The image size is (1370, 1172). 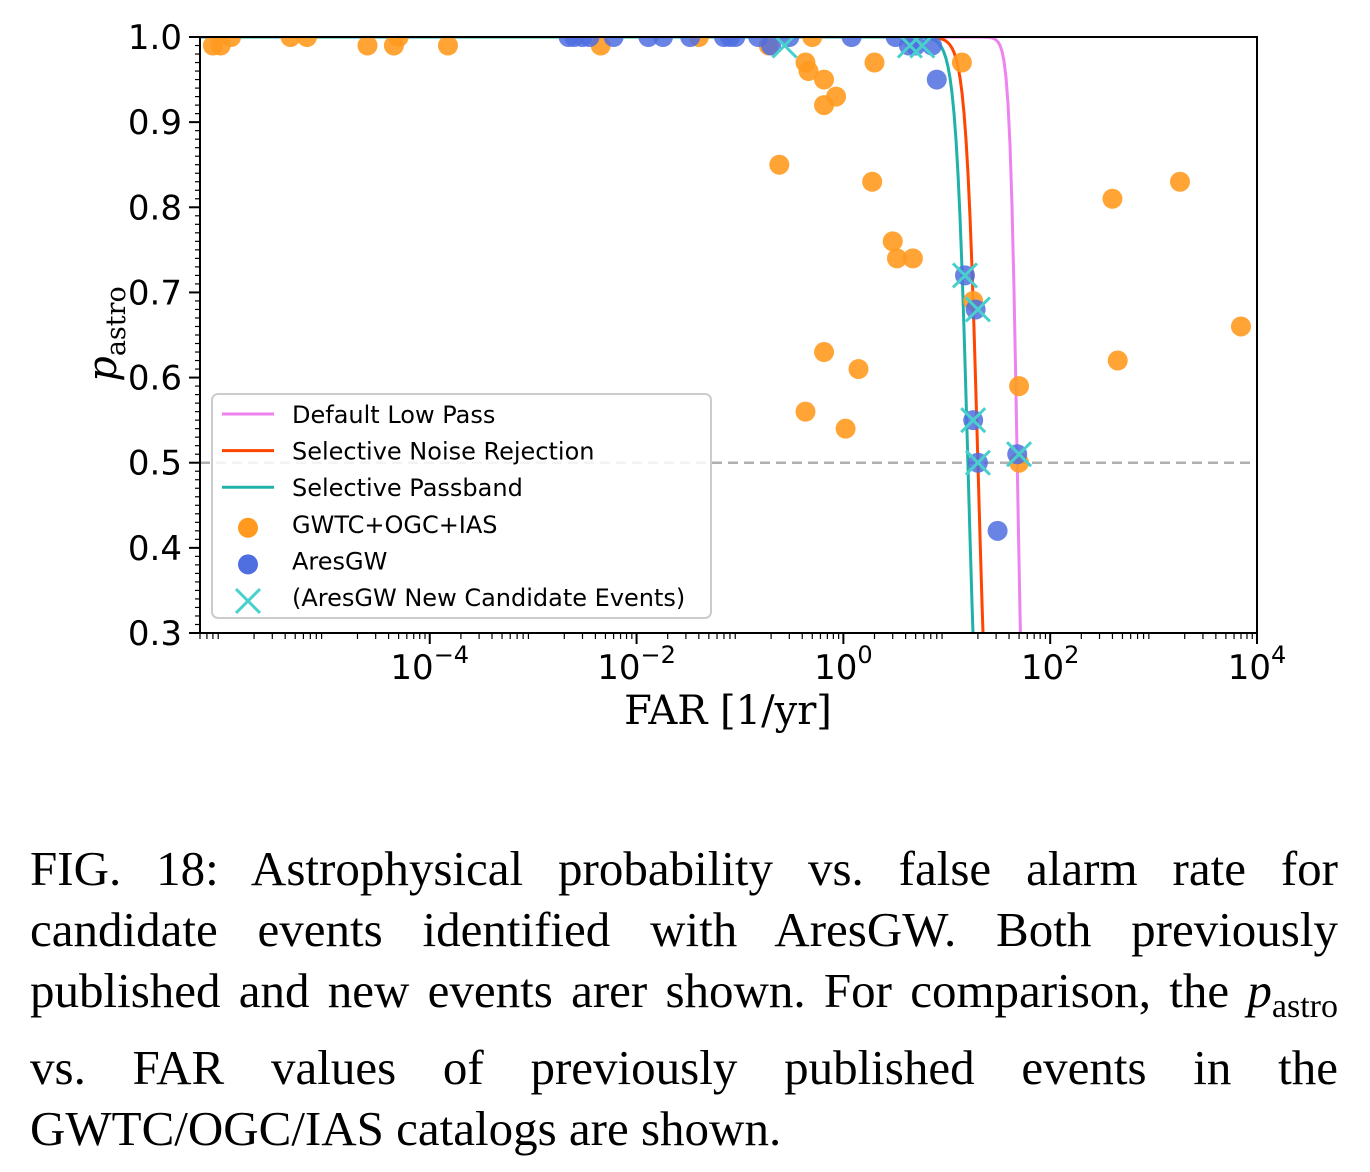 I want to click on caption-math-main: p, so click(x=1259, y=990).